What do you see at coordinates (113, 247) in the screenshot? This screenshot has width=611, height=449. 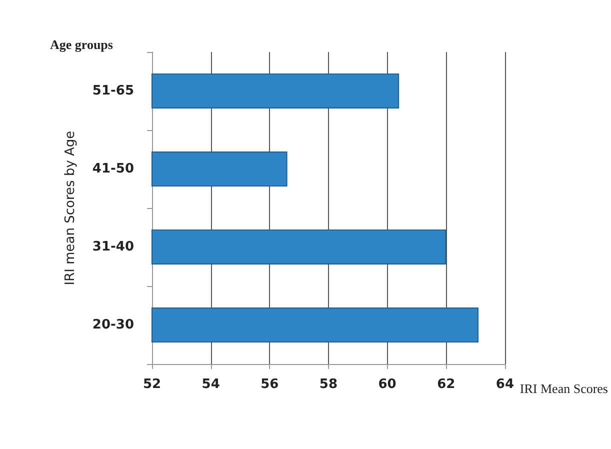 I see `y-tick-label: 31-40` at bounding box center [113, 247].